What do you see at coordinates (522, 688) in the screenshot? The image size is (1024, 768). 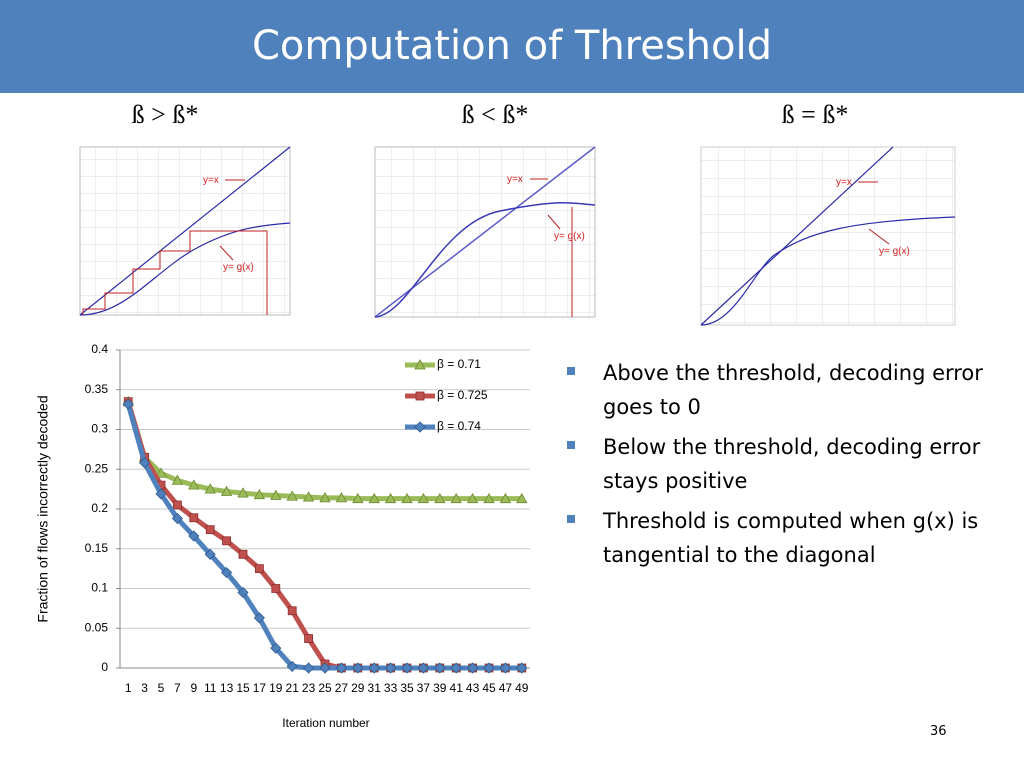 I see `x-tick-label: 49` at bounding box center [522, 688].